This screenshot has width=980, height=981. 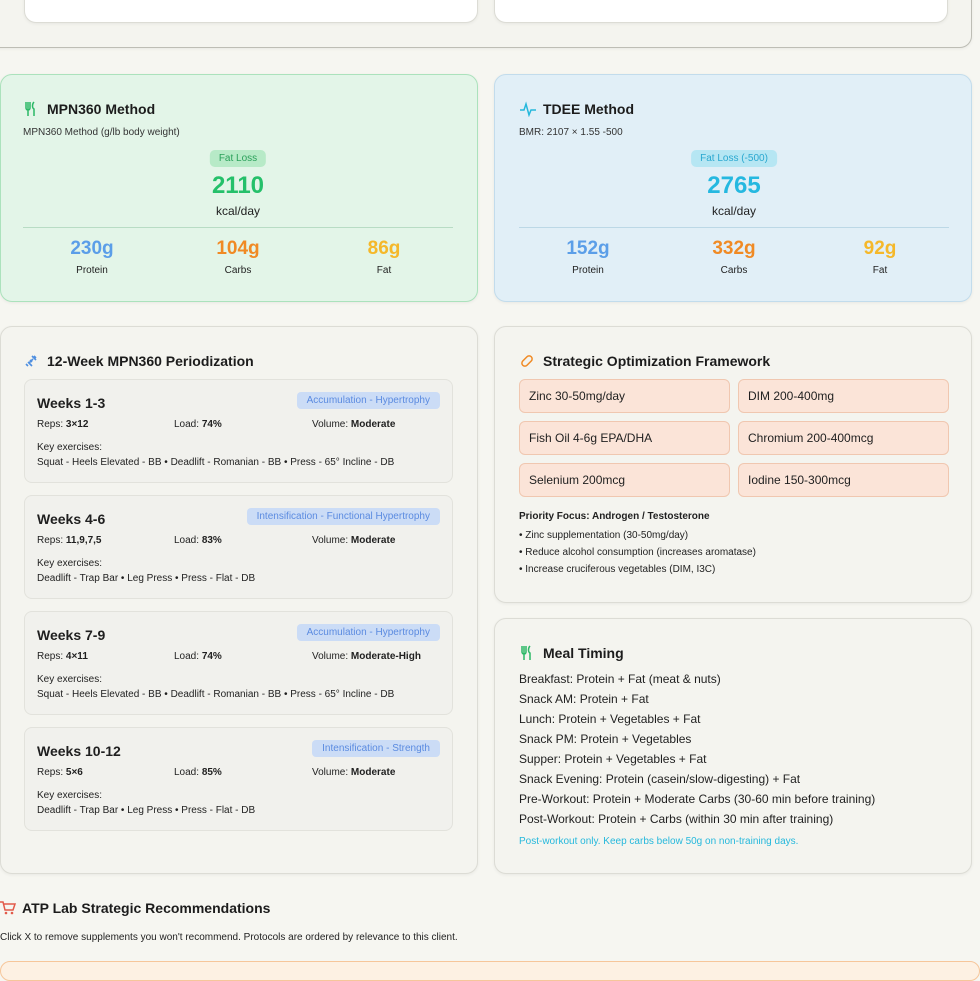 What do you see at coordinates (343, 516) in the screenshot?
I see `phase-badge: Intensification - Functional Hypertrophy` at bounding box center [343, 516].